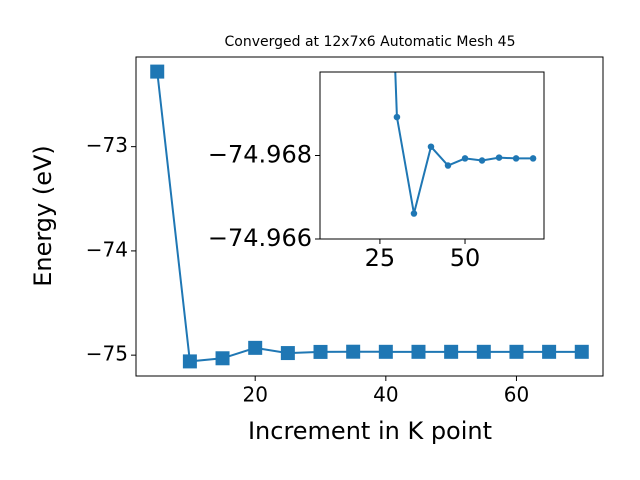  Describe the element at coordinates (107, 354) in the screenshot. I see `y-tick-label: −75` at that location.